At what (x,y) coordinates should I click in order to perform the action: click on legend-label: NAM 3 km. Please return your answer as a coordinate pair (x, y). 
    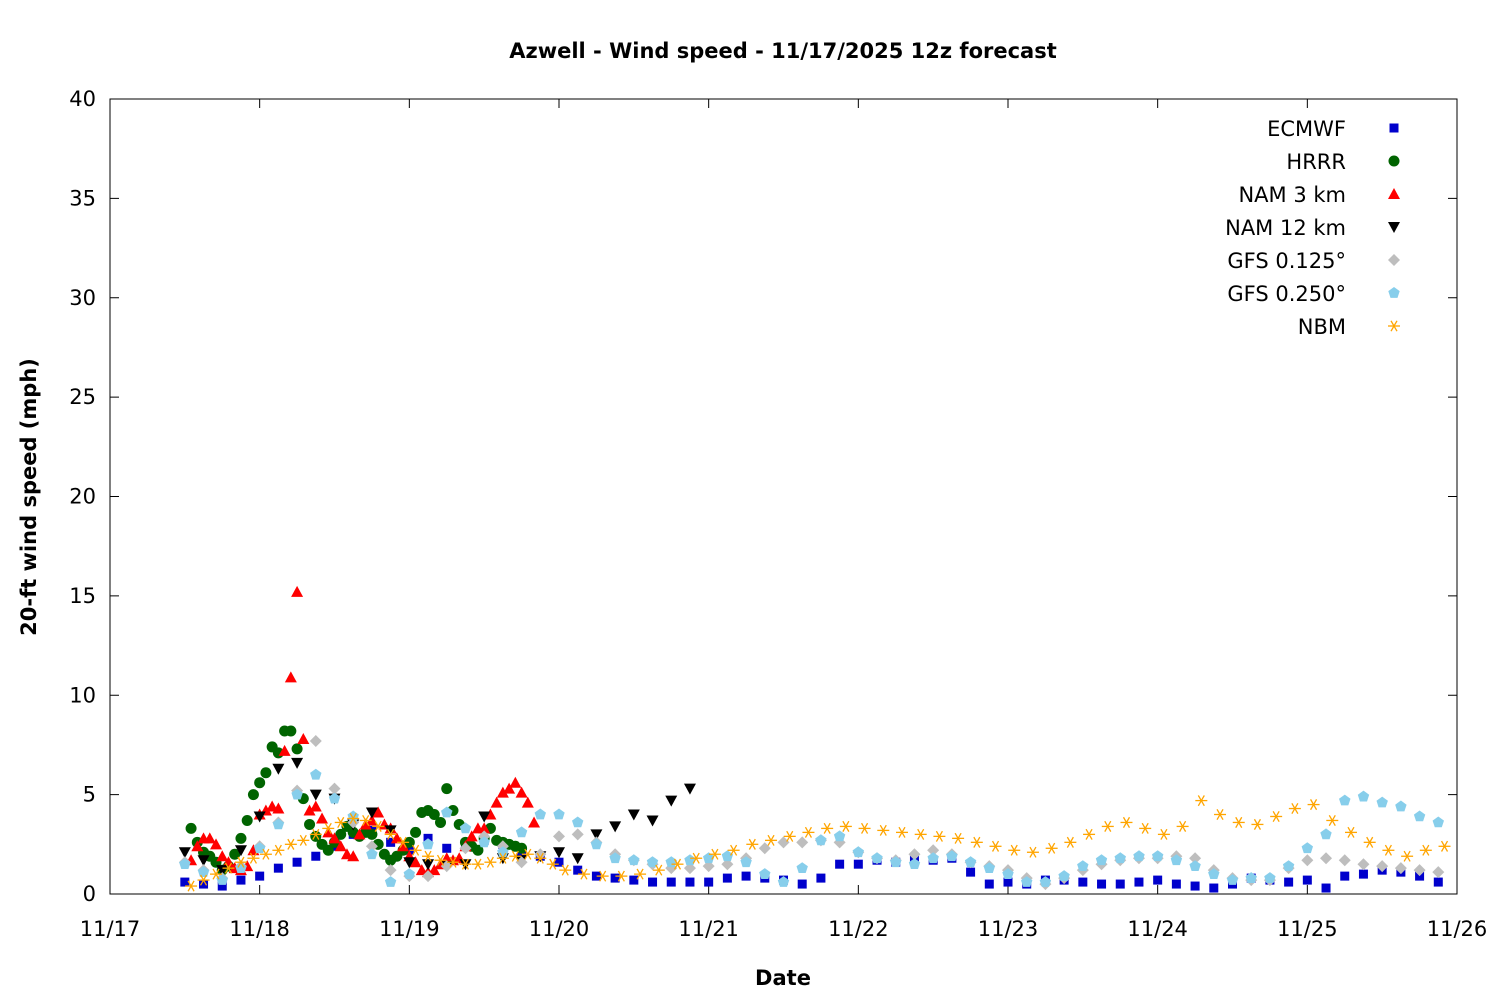
    Looking at the image, I should click on (1292, 195).